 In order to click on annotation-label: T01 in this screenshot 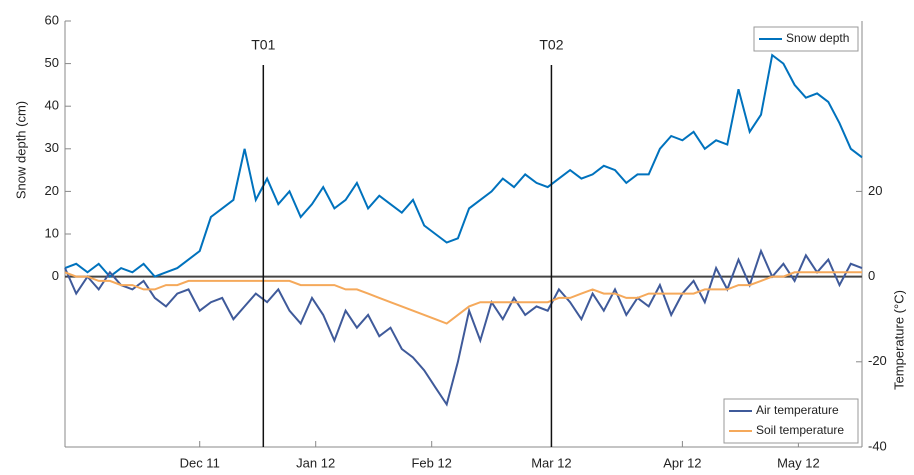, I will do `click(263, 45)`.